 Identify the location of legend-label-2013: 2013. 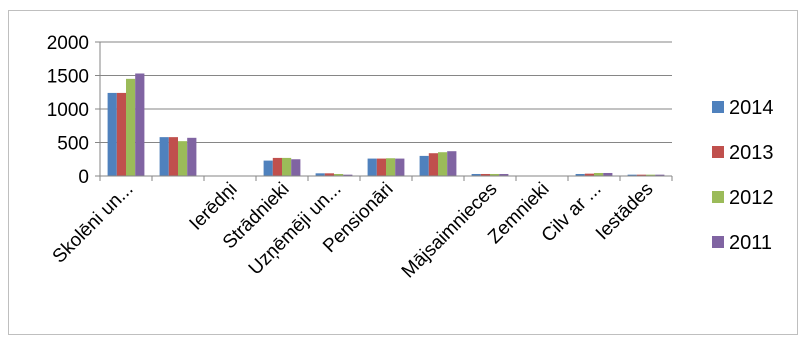
(751, 153).